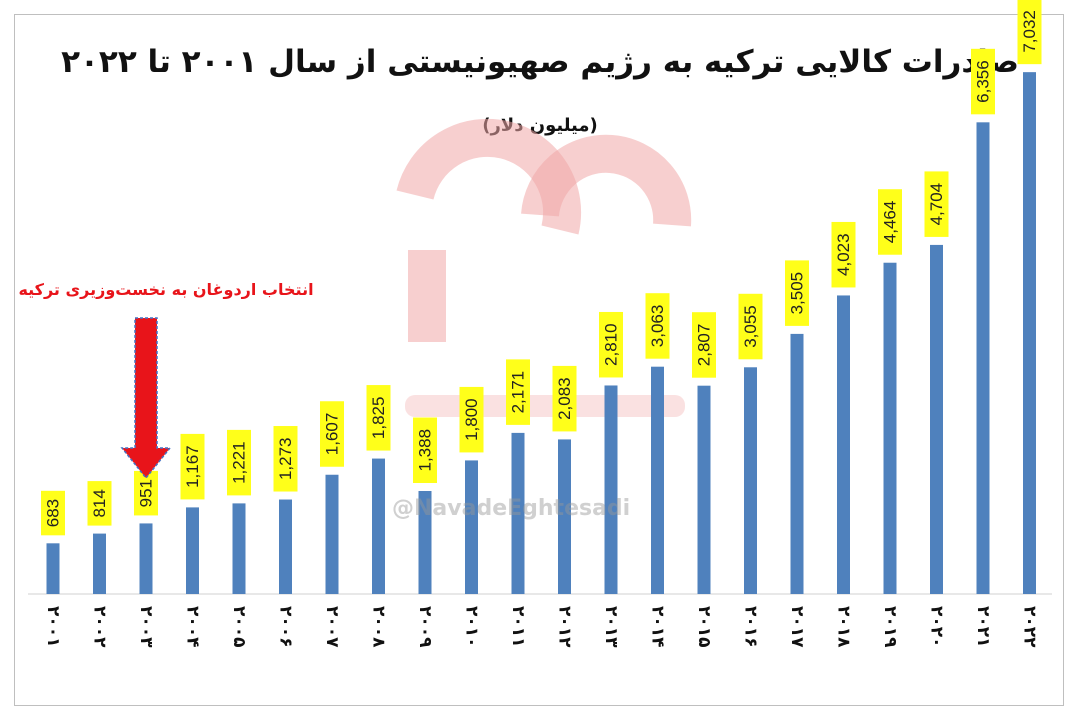 The width and height of the screenshot is (1080, 720). I want to click on x-tick-label-15: ۲۰۱۶, so click(751, 627).